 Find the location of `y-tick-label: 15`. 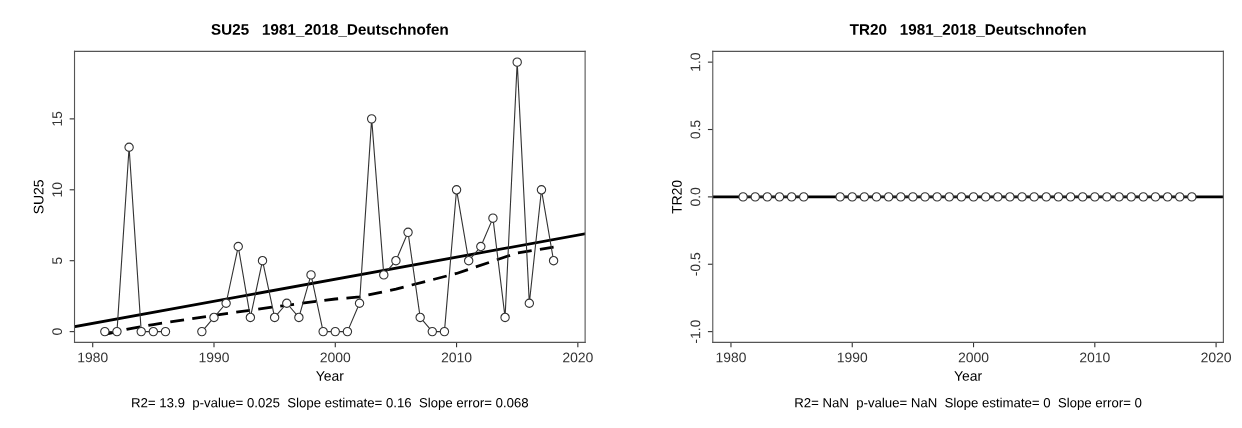

y-tick-label: 15 is located at coordinates (57, 118).